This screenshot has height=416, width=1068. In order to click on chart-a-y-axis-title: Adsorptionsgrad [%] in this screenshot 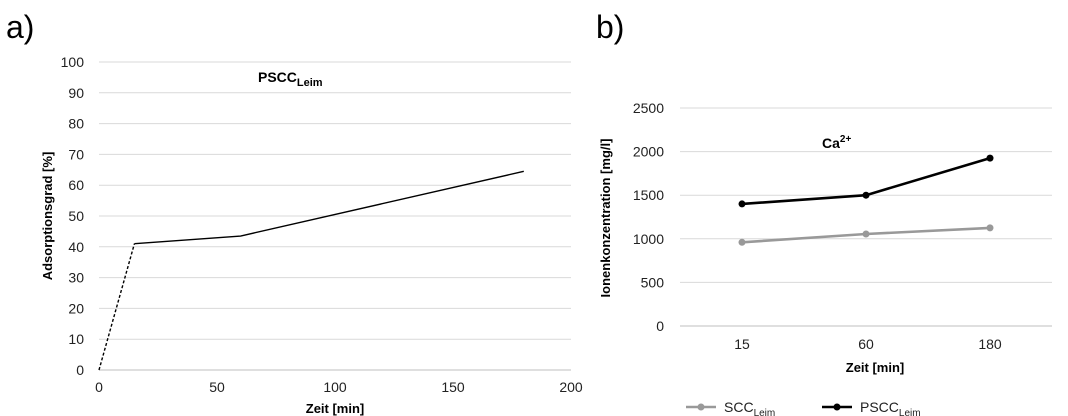, I will do `click(47, 216)`.